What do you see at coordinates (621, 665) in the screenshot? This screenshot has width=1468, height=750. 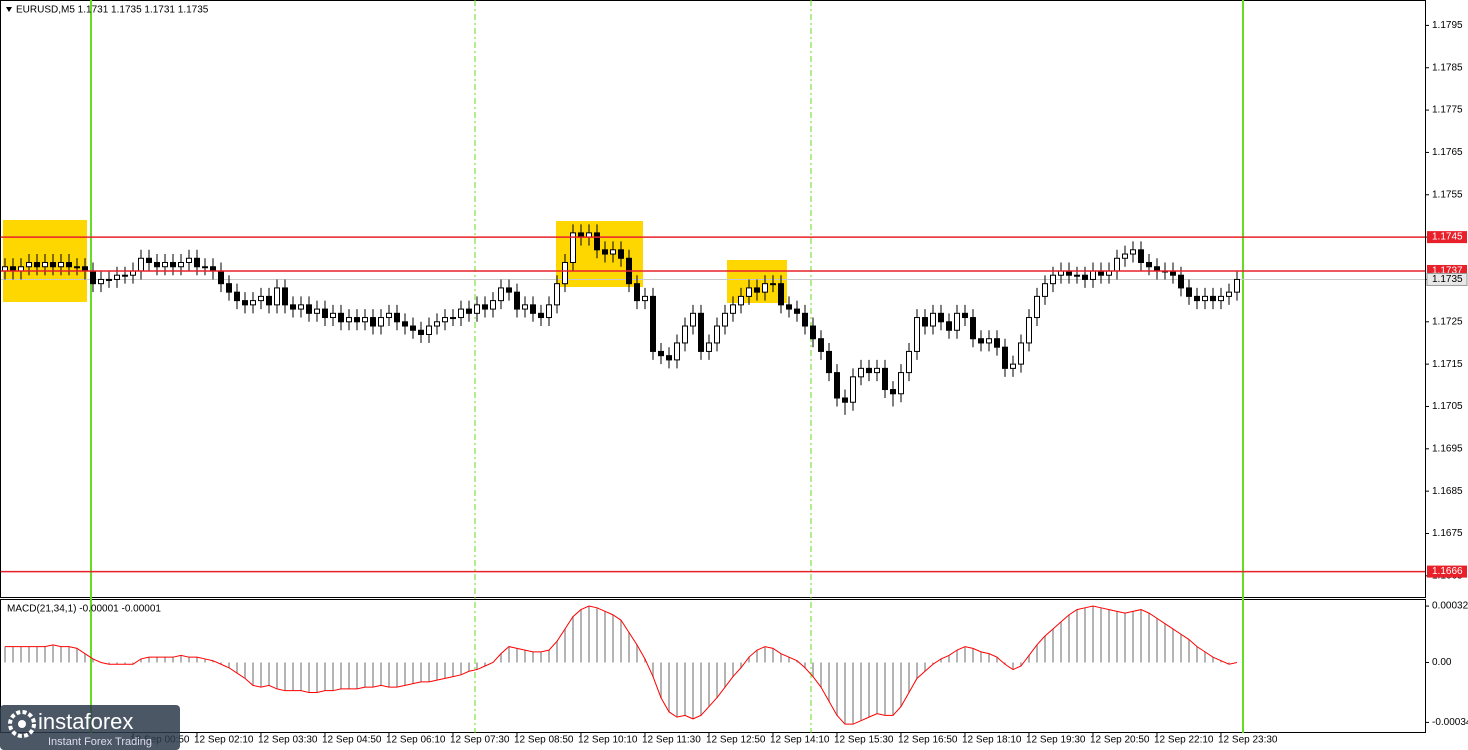 I see `signal-line` at bounding box center [621, 665].